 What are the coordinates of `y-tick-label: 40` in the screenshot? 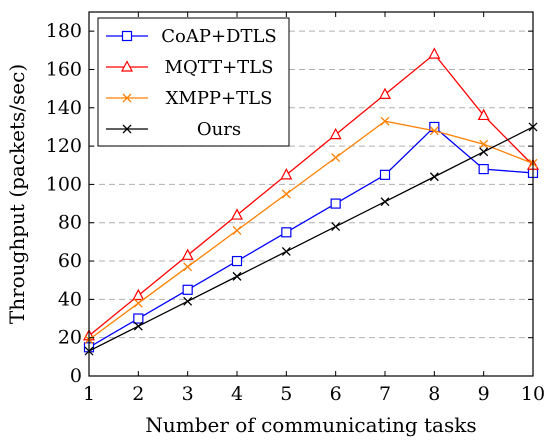 It's located at (70, 299).